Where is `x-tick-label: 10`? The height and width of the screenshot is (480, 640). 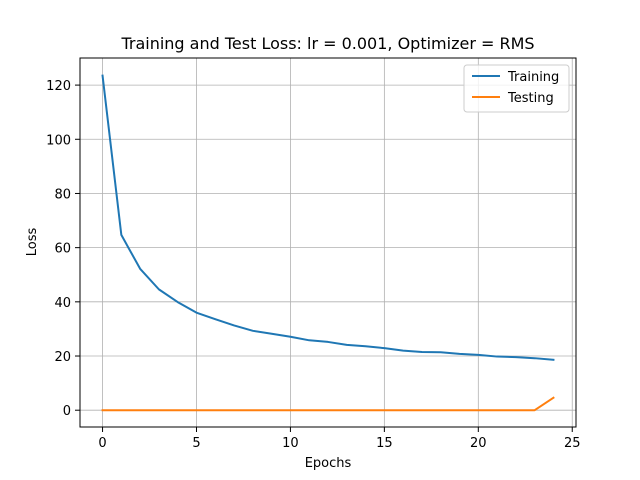 x-tick-label: 10 is located at coordinates (290, 443).